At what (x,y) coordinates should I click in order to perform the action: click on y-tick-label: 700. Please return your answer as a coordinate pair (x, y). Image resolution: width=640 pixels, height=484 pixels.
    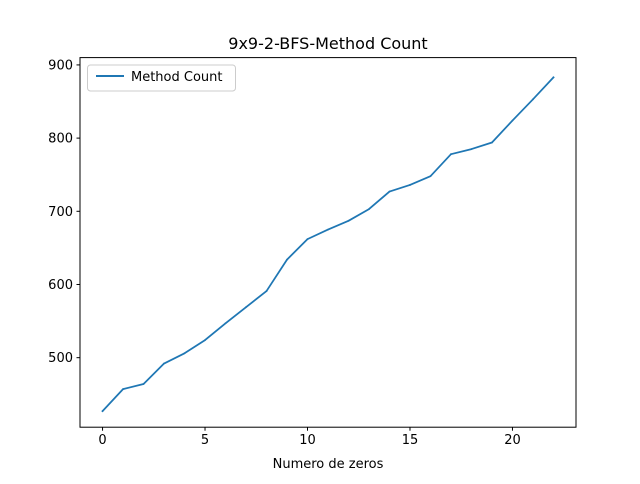
    Looking at the image, I should click on (60, 212).